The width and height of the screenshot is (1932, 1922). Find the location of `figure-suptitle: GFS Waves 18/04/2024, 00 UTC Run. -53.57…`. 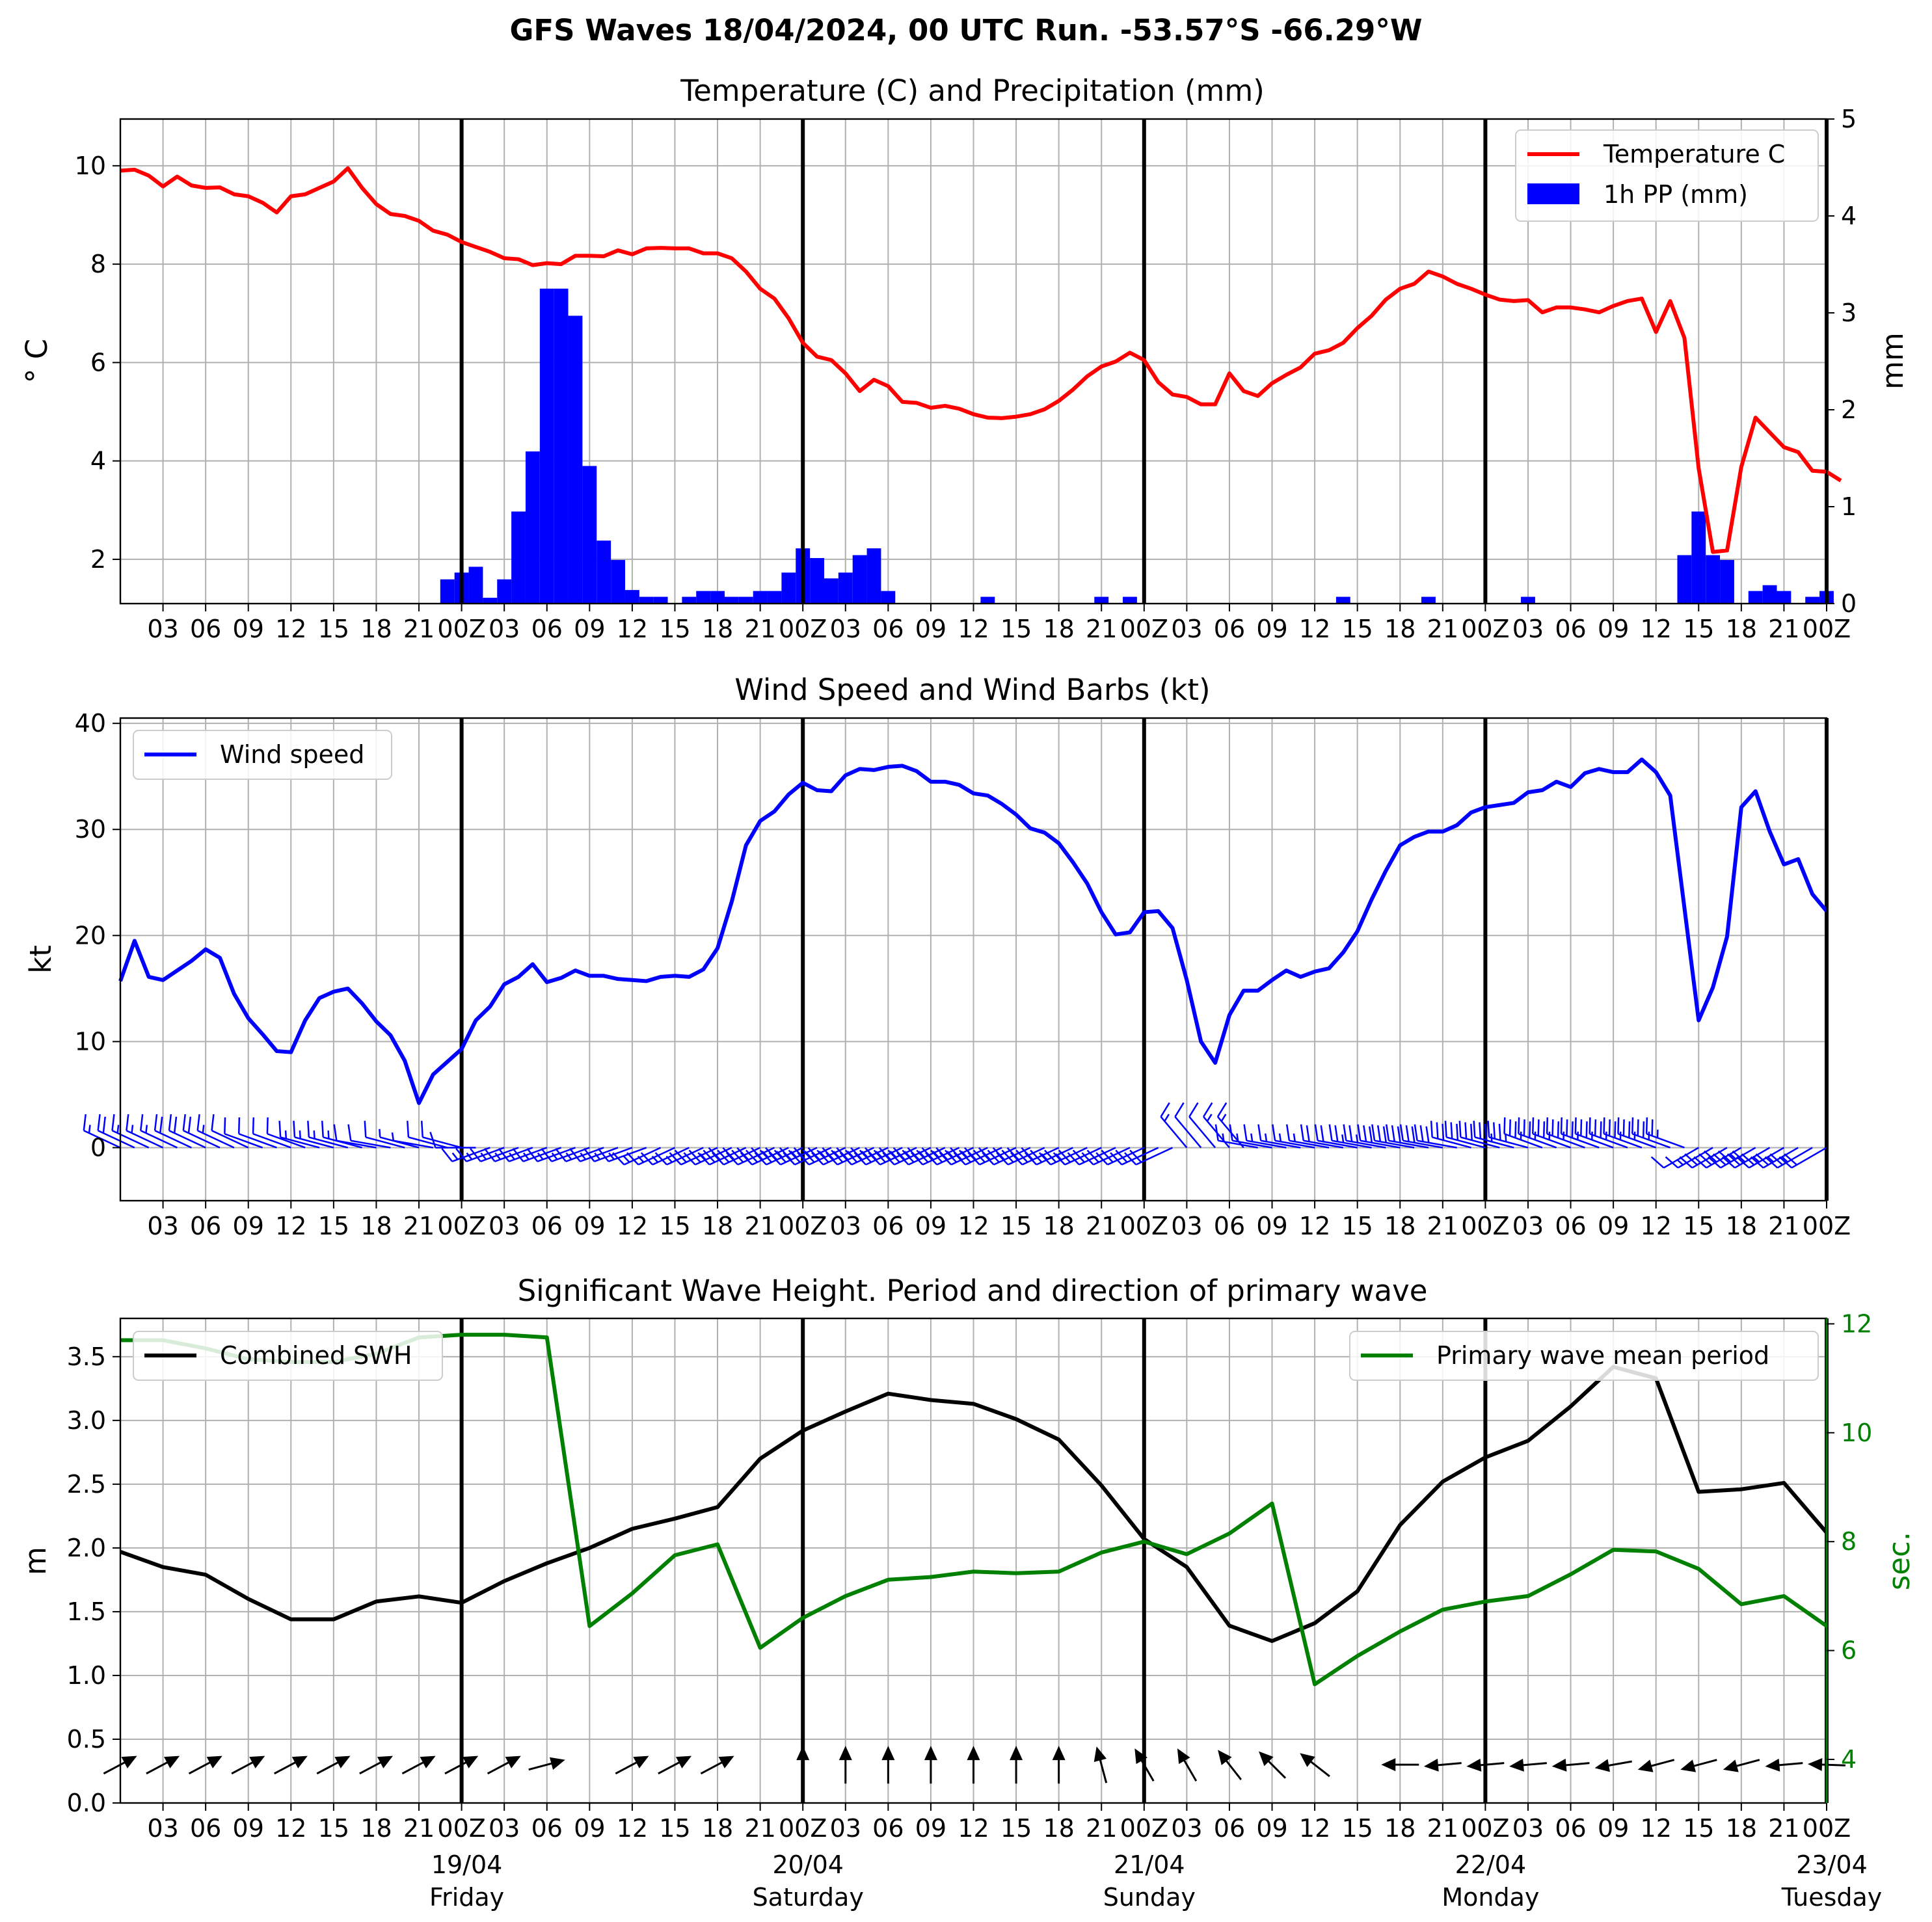

figure-suptitle: GFS Waves 18/04/2024, 00 UTC Run. -53.57… is located at coordinates (965, 30).